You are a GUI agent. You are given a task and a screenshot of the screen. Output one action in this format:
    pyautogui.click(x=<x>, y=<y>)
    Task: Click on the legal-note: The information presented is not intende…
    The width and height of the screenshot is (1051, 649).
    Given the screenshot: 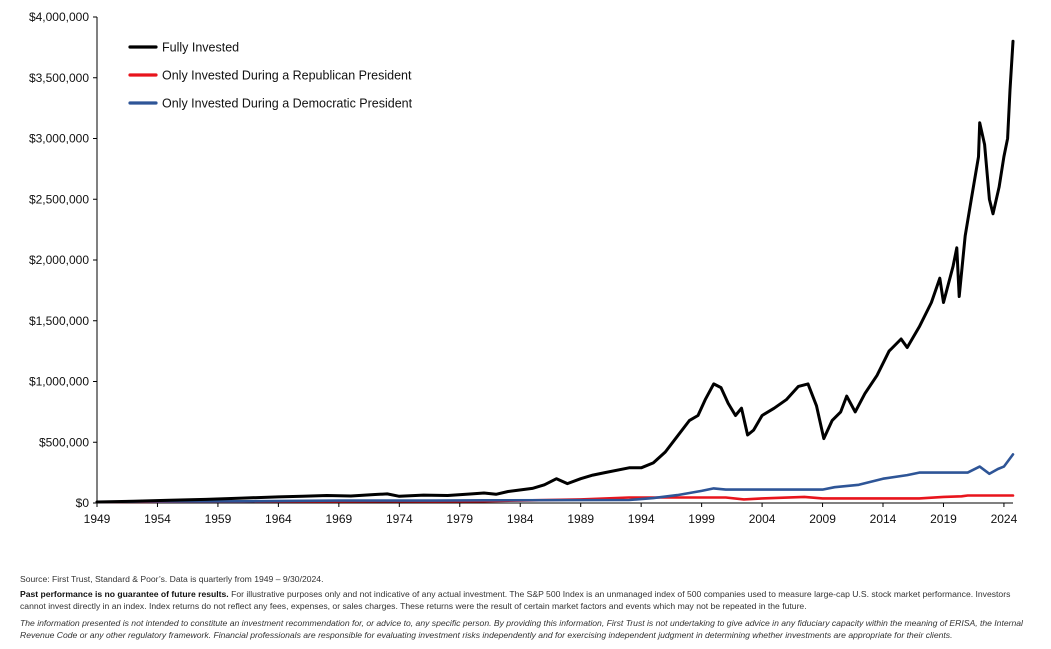 What is the action you would take?
    pyautogui.click(x=527, y=629)
    